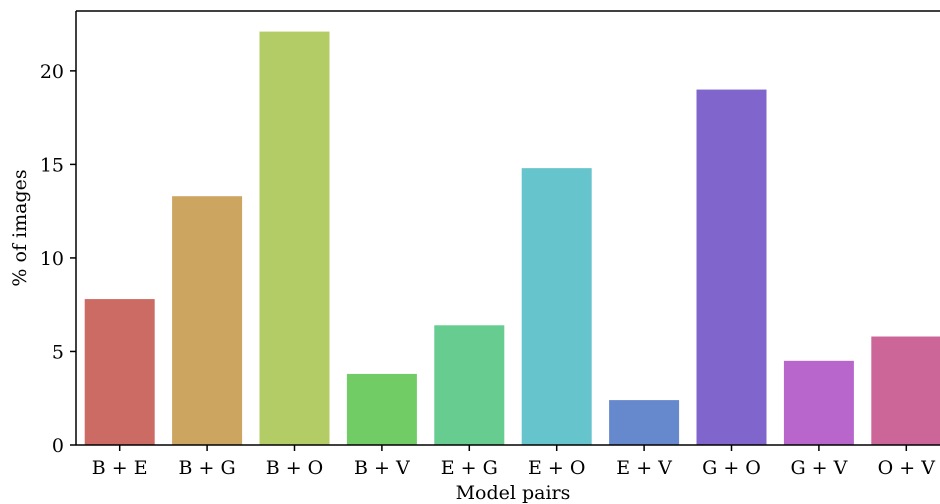  What do you see at coordinates (52, 165) in the screenshot?
I see `y-tick-label: 15` at bounding box center [52, 165].